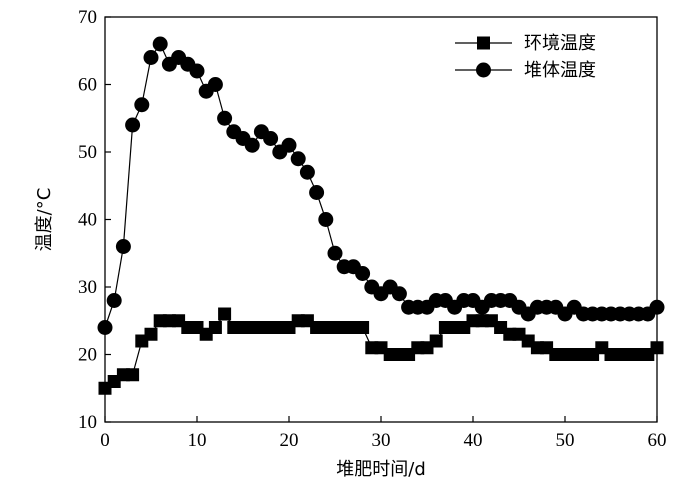 The image size is (700, 490). Describe the element at coordinates (87, 220) in the screenshot. I see `y-tick-label: 40` at that location.